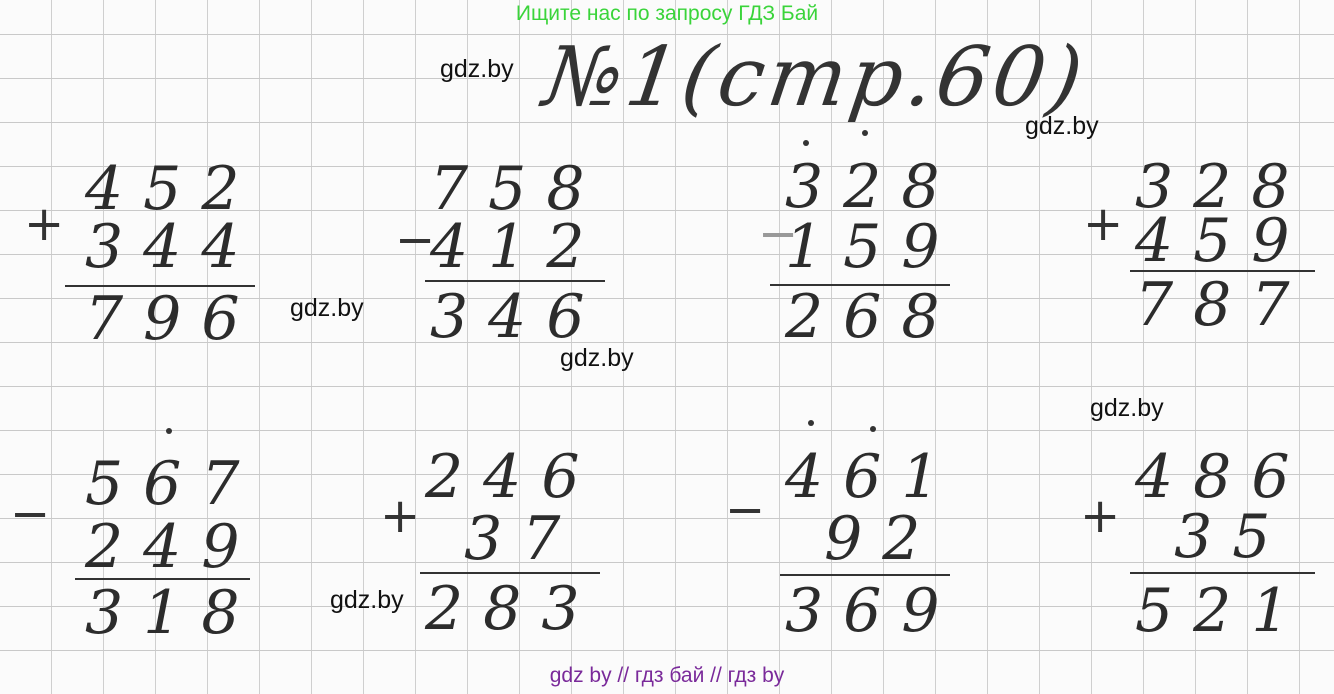 The width and height of the screenshot is (1334, 694). I want to click on operand-a: 246, so click(512, 477).